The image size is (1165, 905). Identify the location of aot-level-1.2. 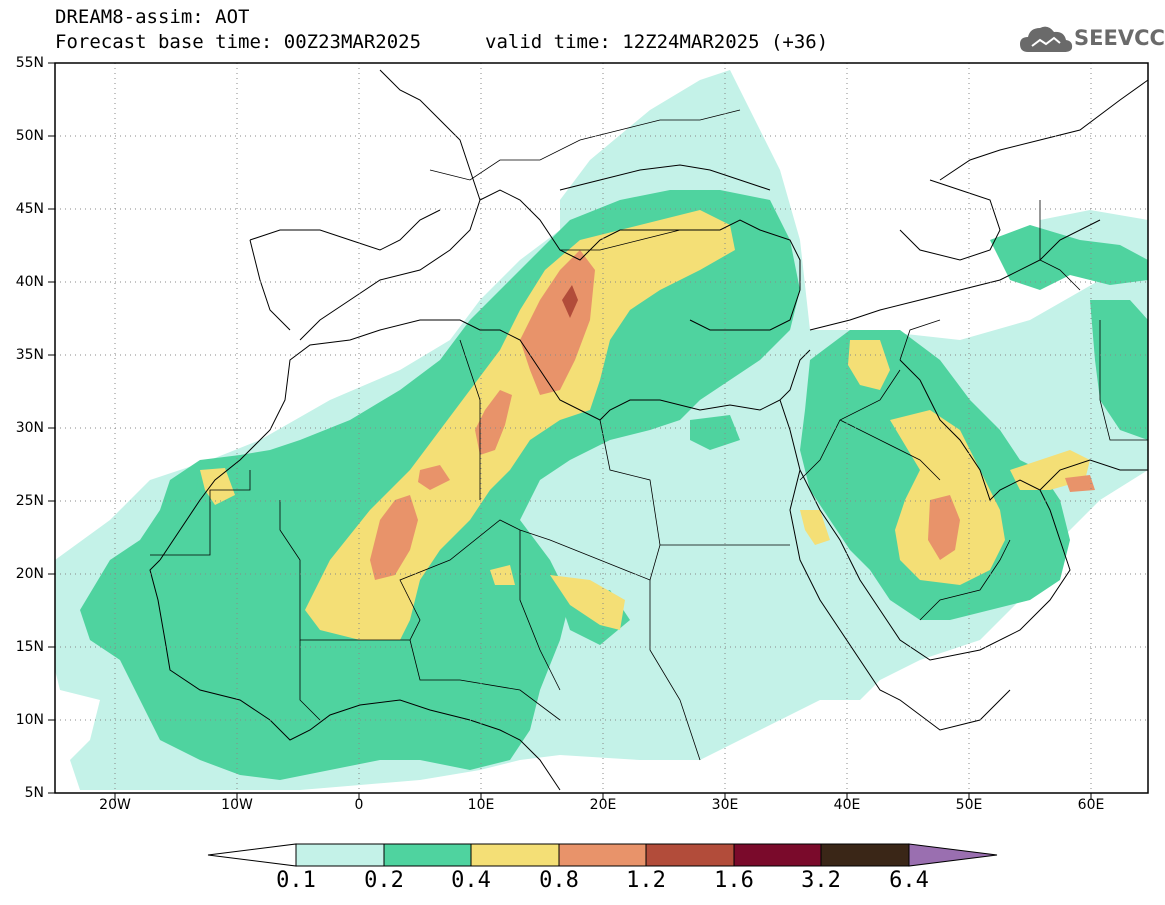
(570, 301).